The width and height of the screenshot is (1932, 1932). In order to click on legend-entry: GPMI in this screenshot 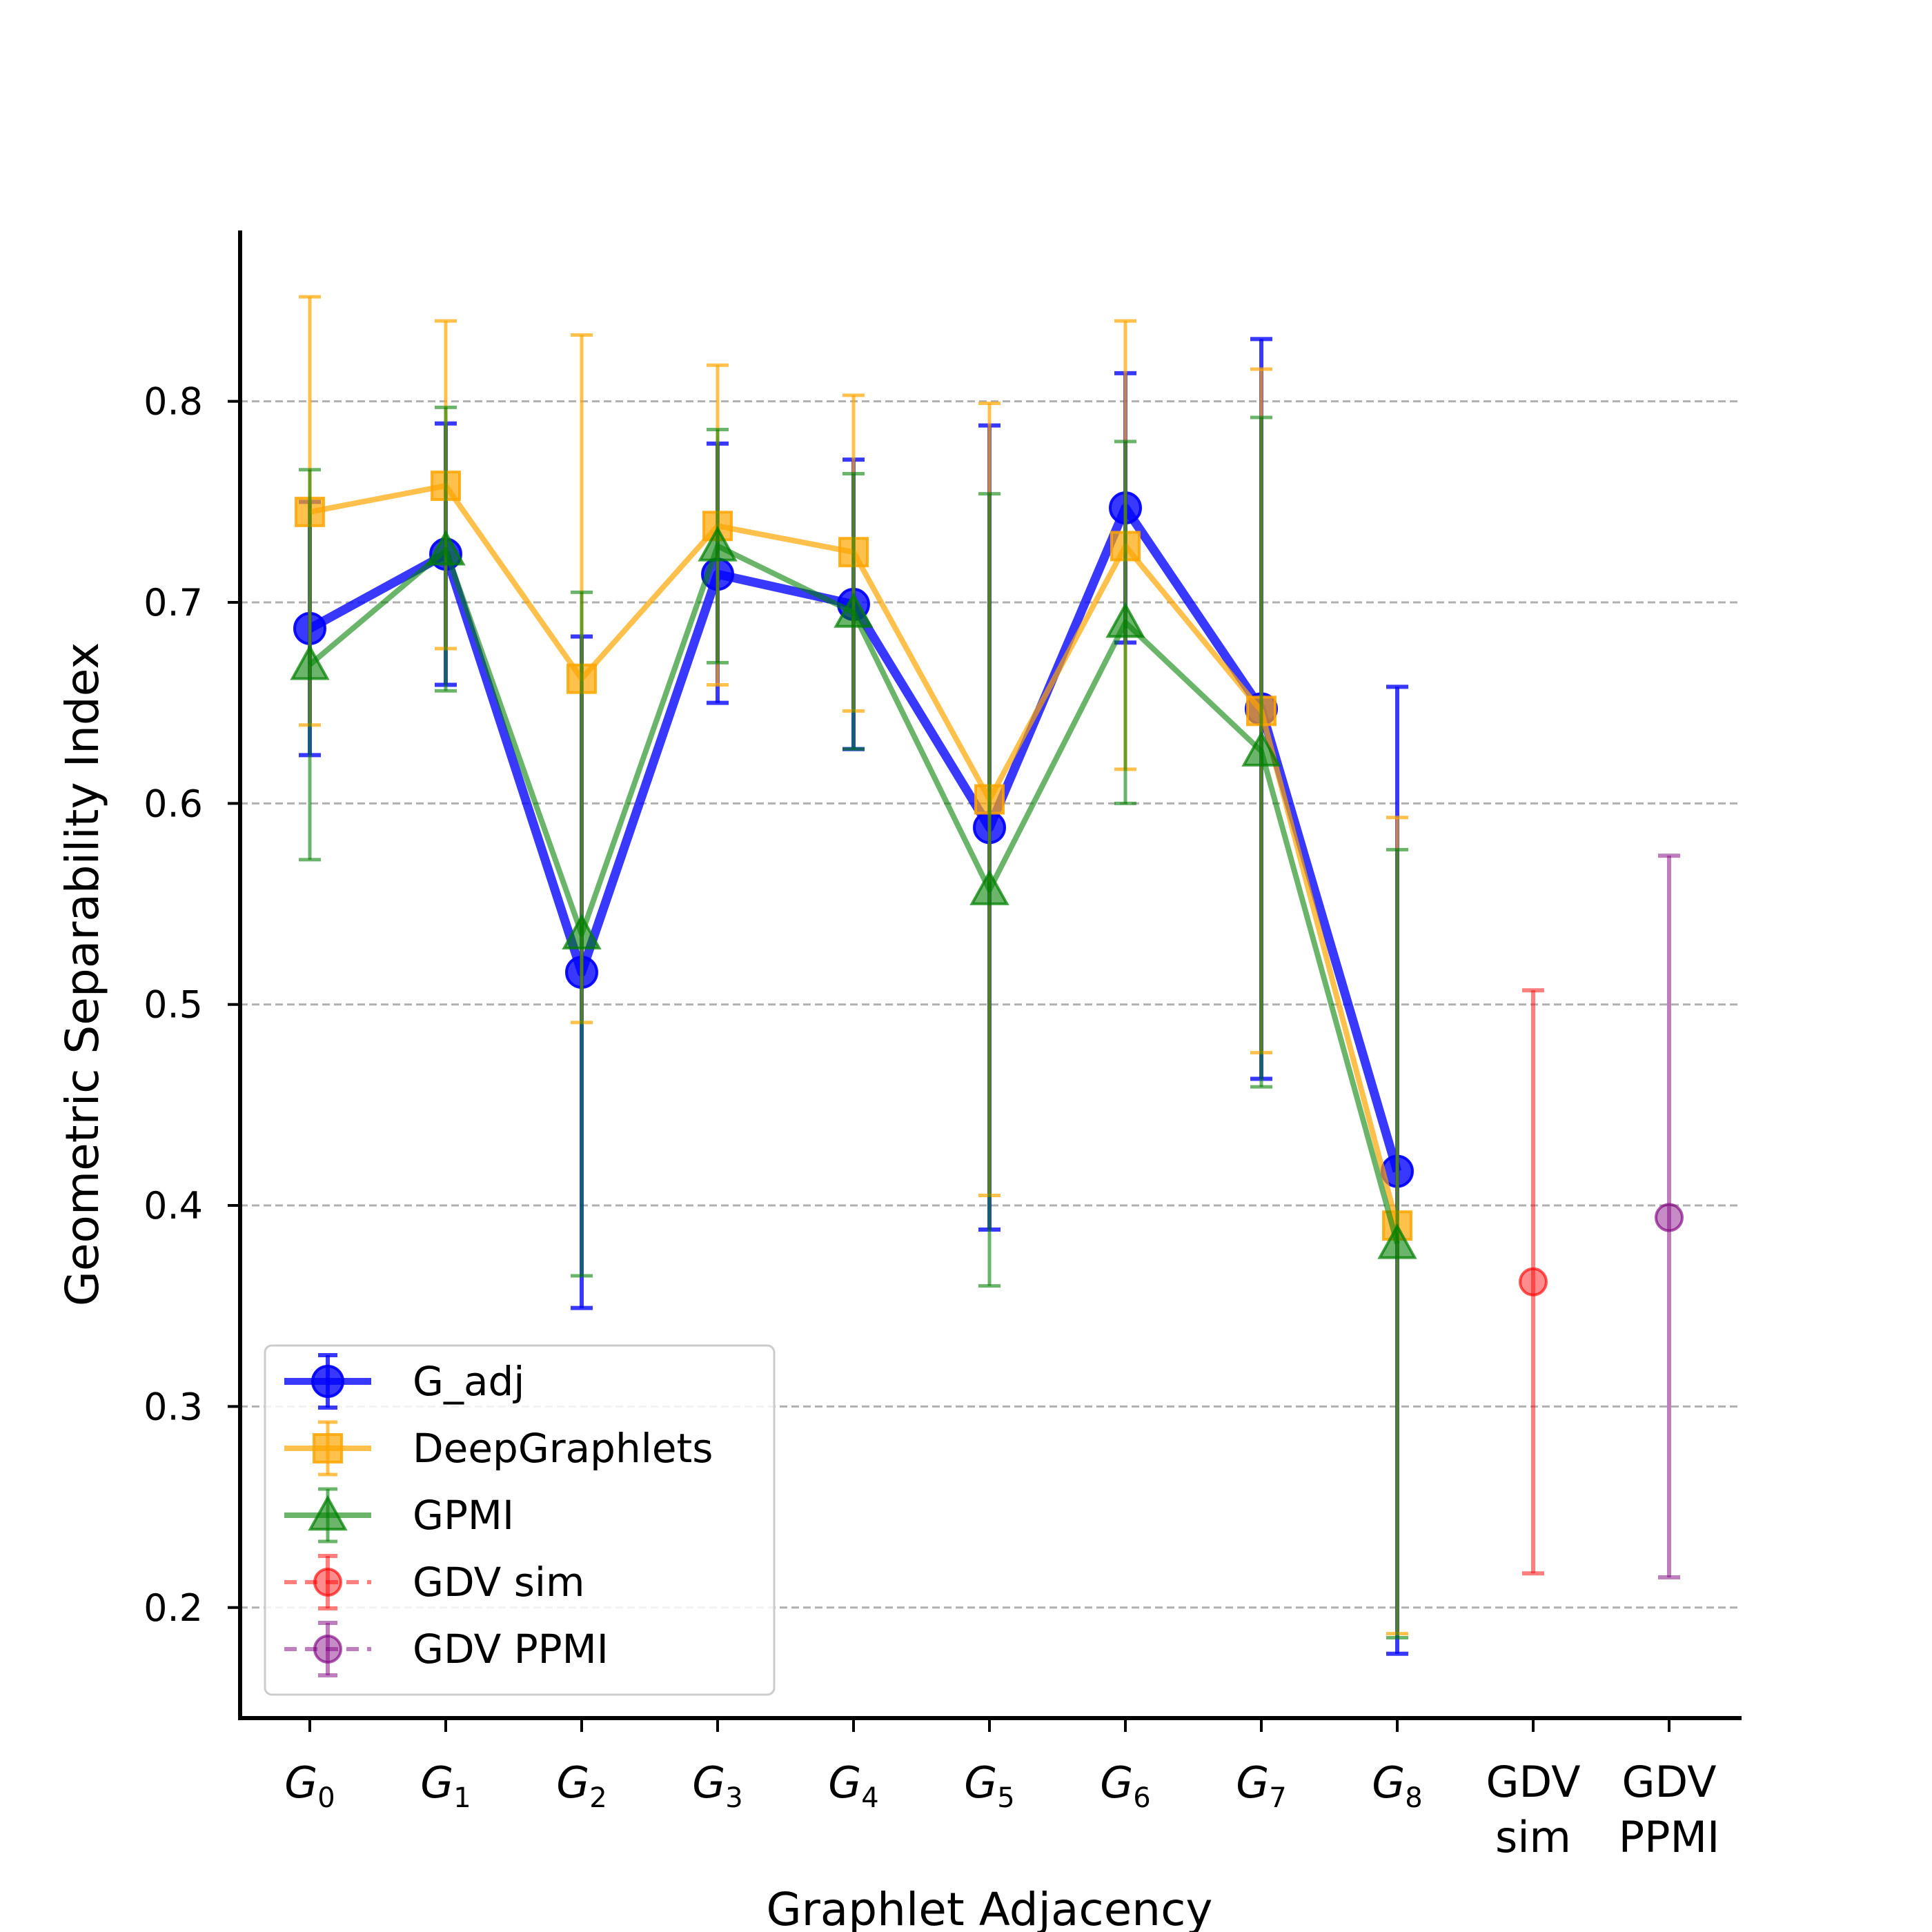, I will do `click(399, 1515)`.